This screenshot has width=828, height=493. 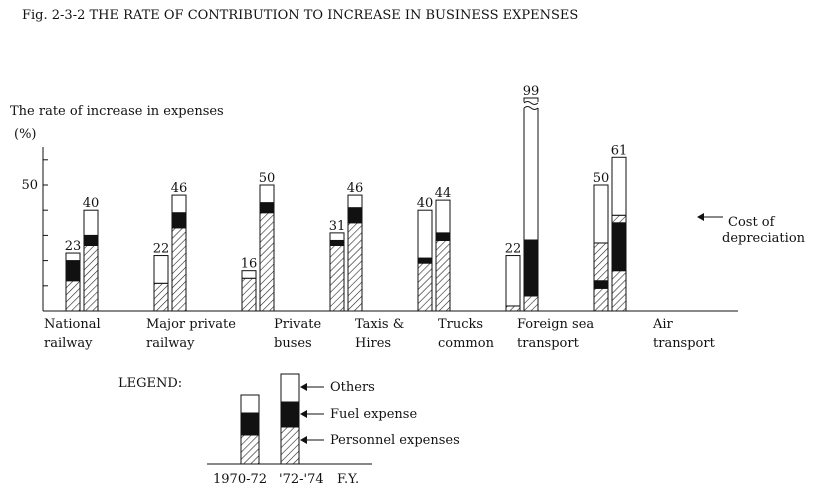 What do you see at coordinates (303, 440) in the screenshot?
I see `legend-personnel-arrowhead` at bounding box center [303, 440].